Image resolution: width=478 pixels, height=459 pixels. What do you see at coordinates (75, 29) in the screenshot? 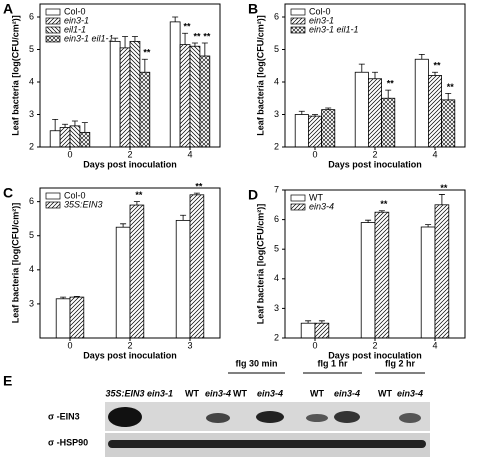
I see `legend-label: eil1-1` at bounding box center [75, 29].